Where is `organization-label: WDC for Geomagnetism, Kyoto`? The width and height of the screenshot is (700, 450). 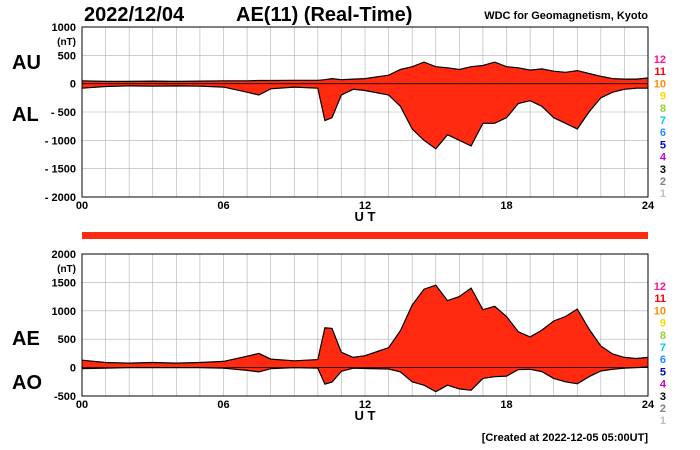
organization-label: WDC for Geomagnetism, Kyoto is located at coordinates (566, 16).